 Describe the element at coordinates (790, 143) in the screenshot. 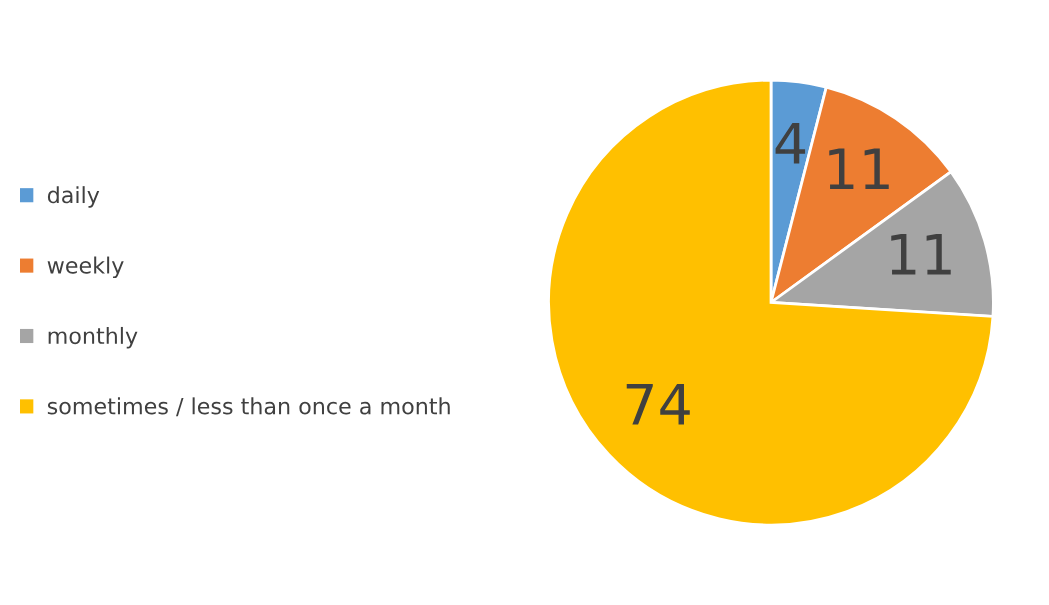

I see `data-label: 4` at that location.